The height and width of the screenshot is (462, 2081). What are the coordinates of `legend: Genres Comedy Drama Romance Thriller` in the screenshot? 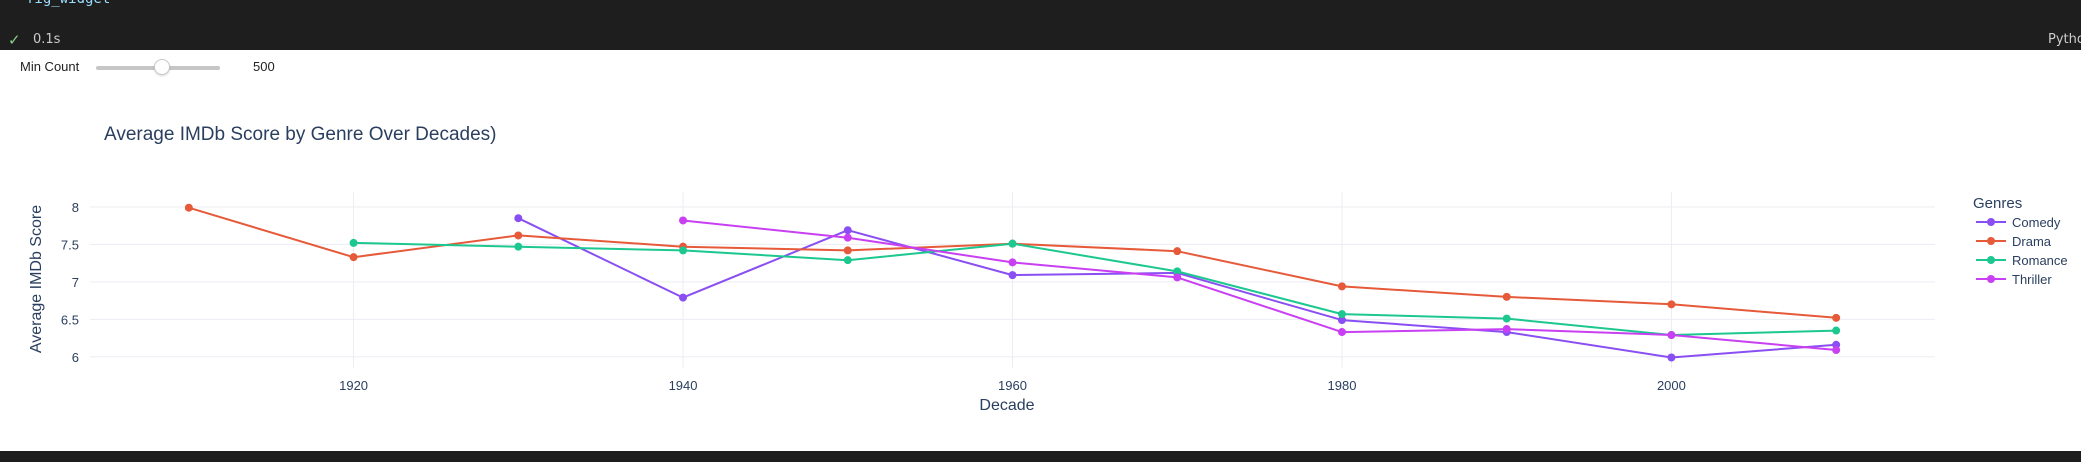 It's located at (2020, 241).